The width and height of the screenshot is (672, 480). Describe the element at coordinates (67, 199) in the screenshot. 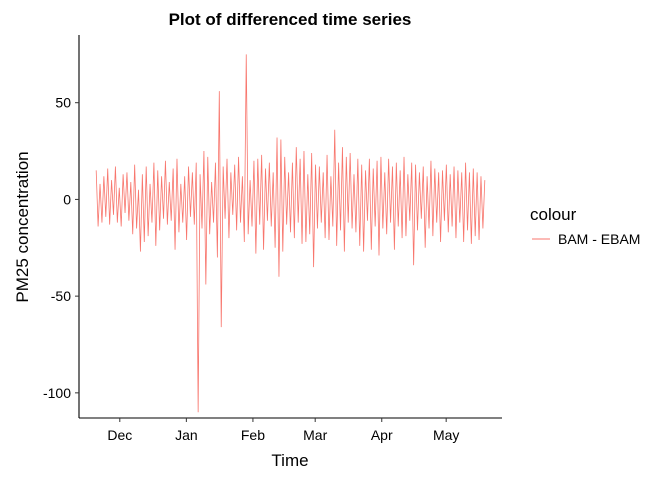

I see `y-tick-label: 0` at that location.